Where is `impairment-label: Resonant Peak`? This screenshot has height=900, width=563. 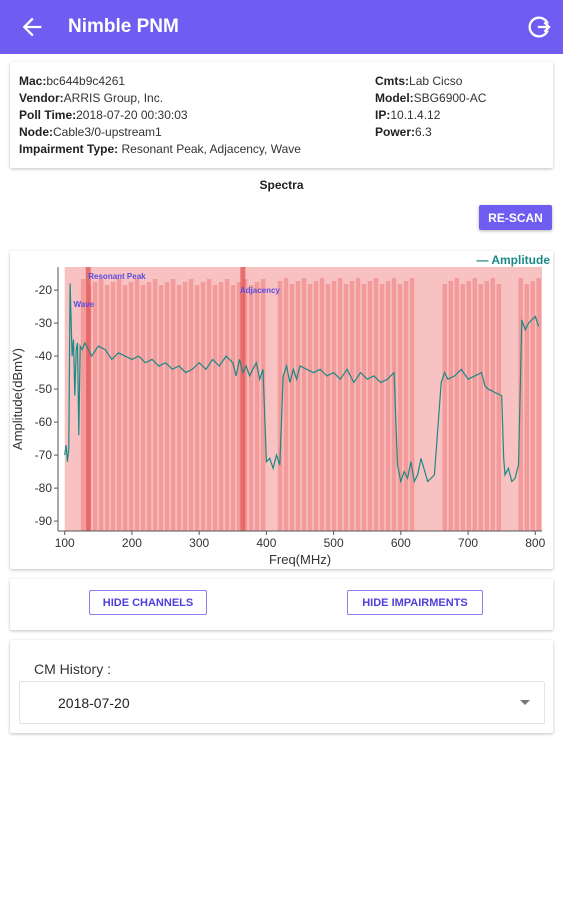
impairment-label: Resonant Peak is located at coordinates (117, 276).